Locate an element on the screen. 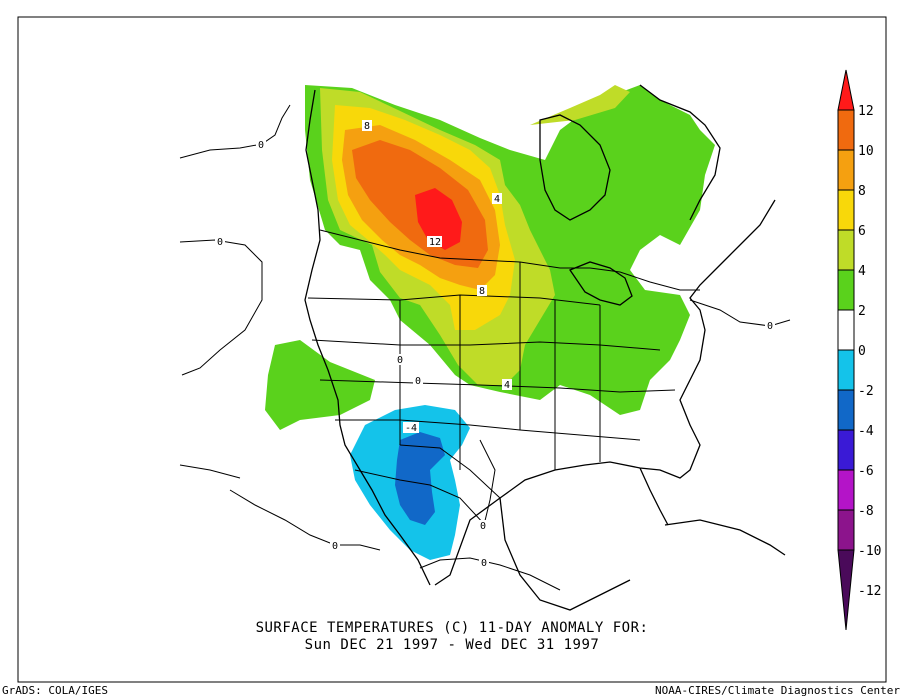 The height and width of the screenshot is (699, 904). colorbar-tick-label: -10 is located at coordinates (869, 551).